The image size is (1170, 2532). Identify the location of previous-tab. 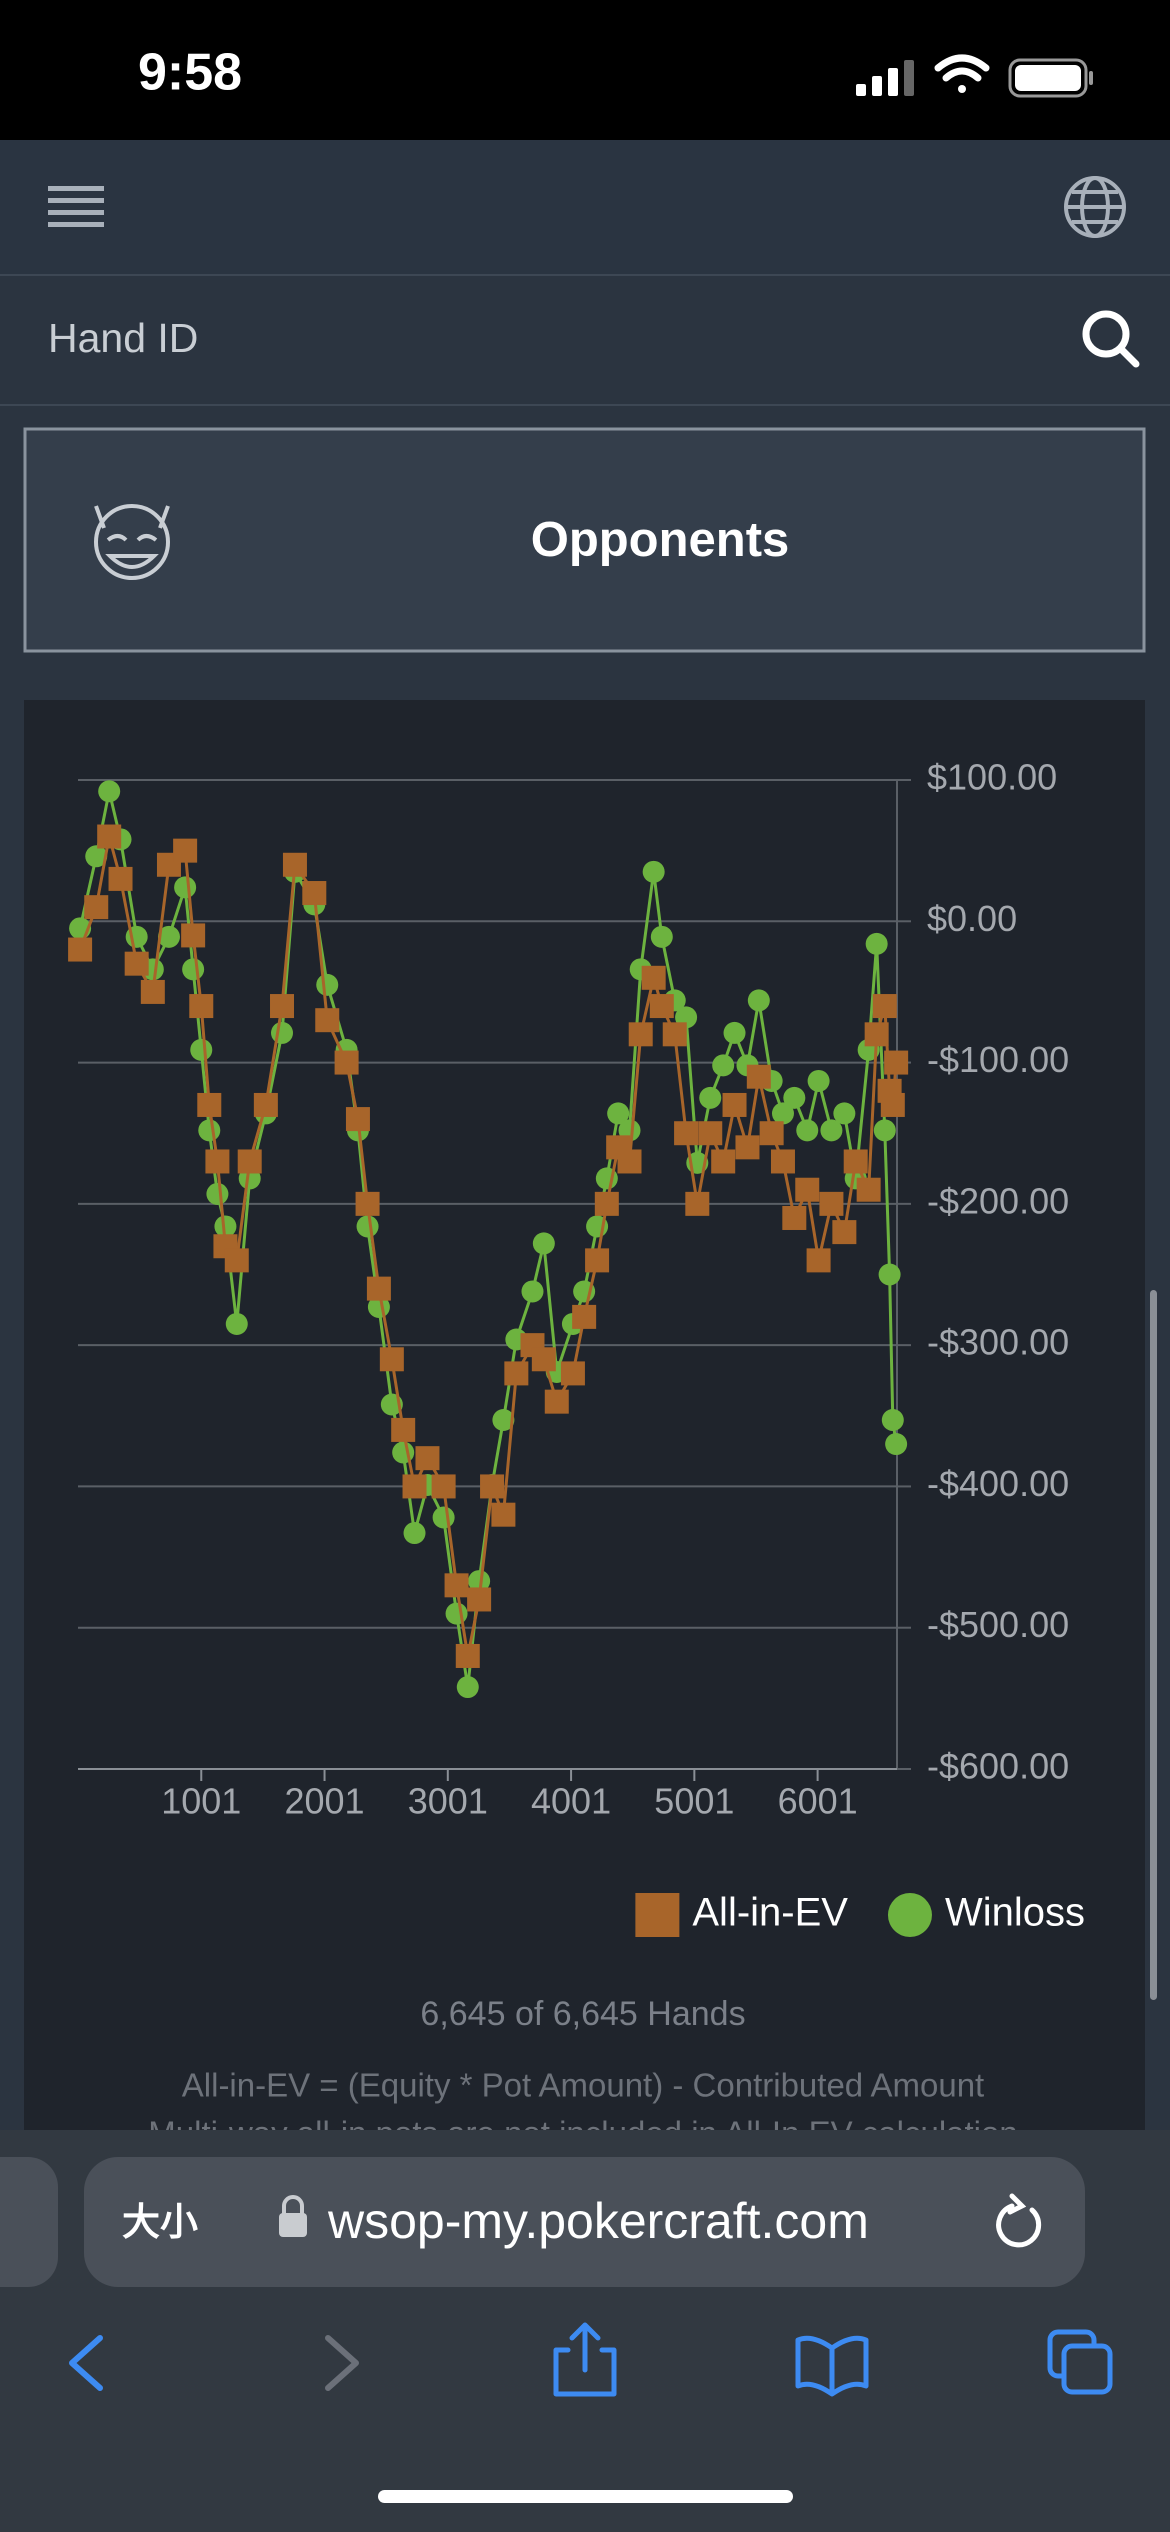
(29, 2222).